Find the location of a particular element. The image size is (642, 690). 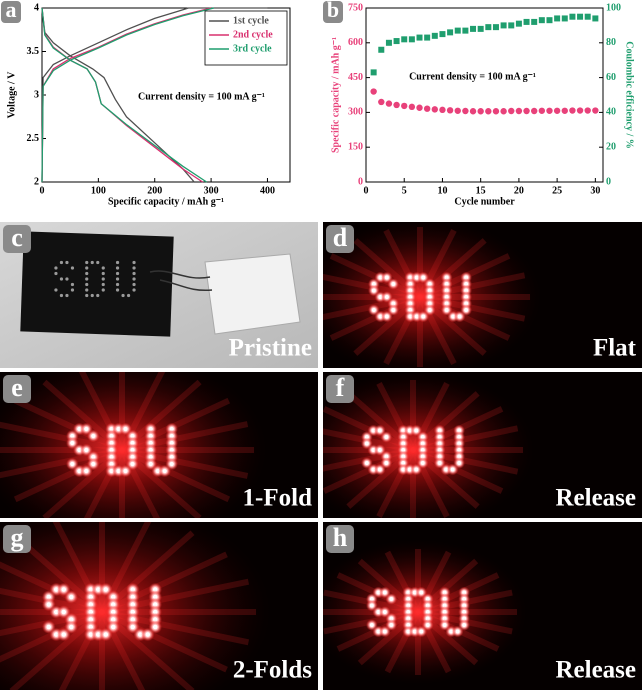

y2-tick-label: 40 is located at coordinates (611, 112).